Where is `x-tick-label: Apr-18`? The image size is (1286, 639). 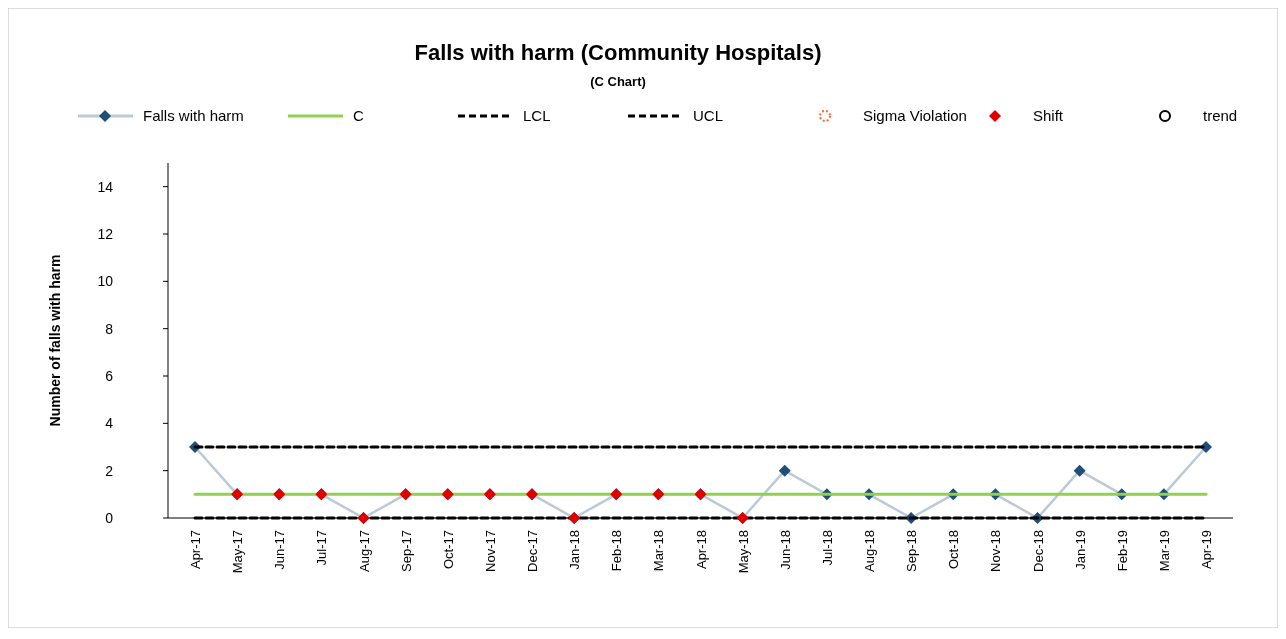
x-tick-label: Apr-18 is located at coordinates (701, 550).